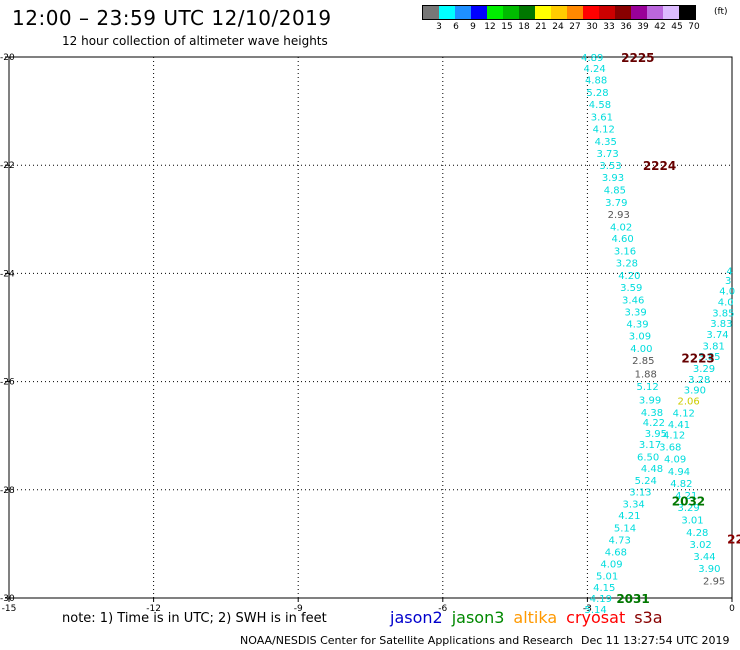  I want to click on wave-height-label: 3.39, so click(635, 312).